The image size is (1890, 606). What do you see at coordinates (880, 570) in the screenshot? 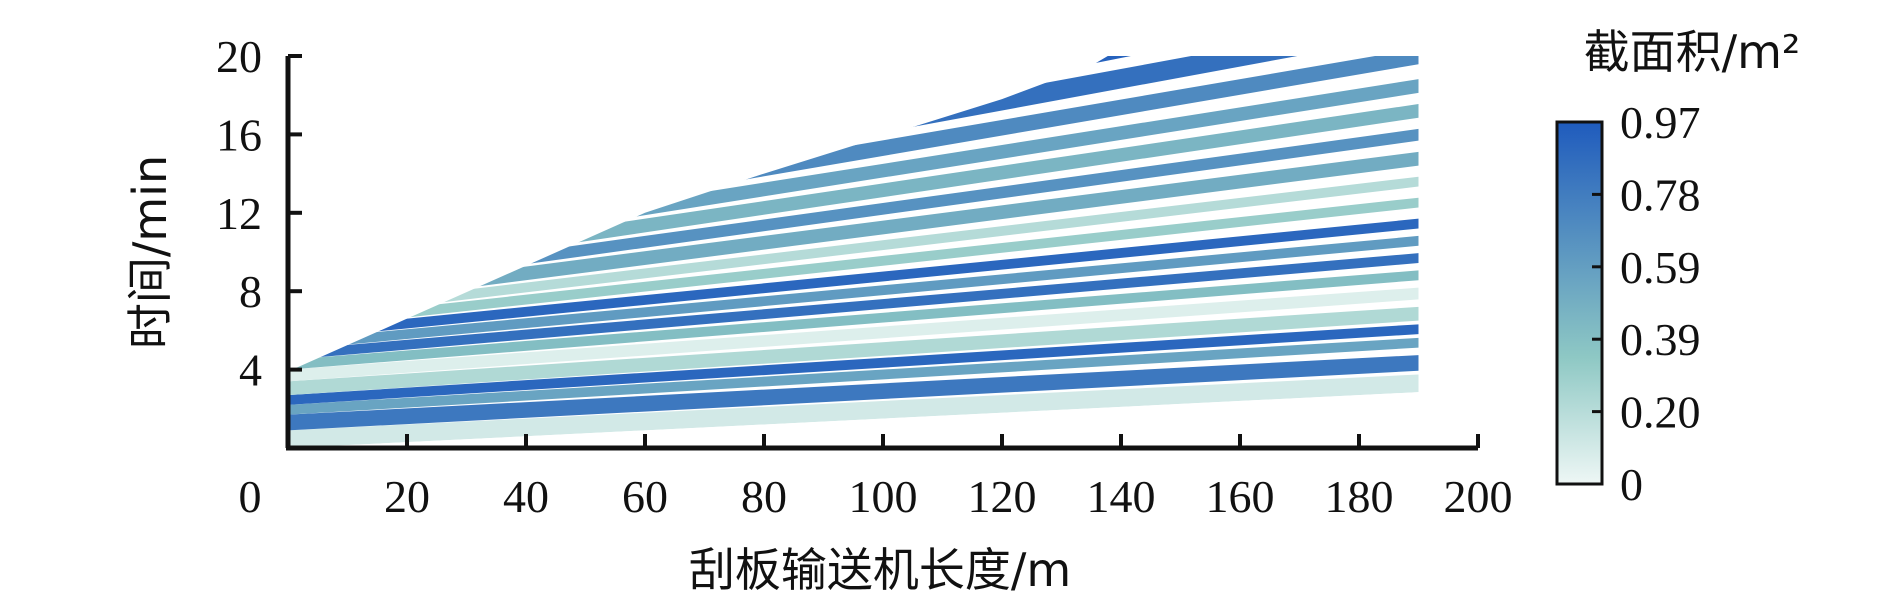
I see `x-axis-title: 刮板输送机长度/m` at bounding box center [880, 570].